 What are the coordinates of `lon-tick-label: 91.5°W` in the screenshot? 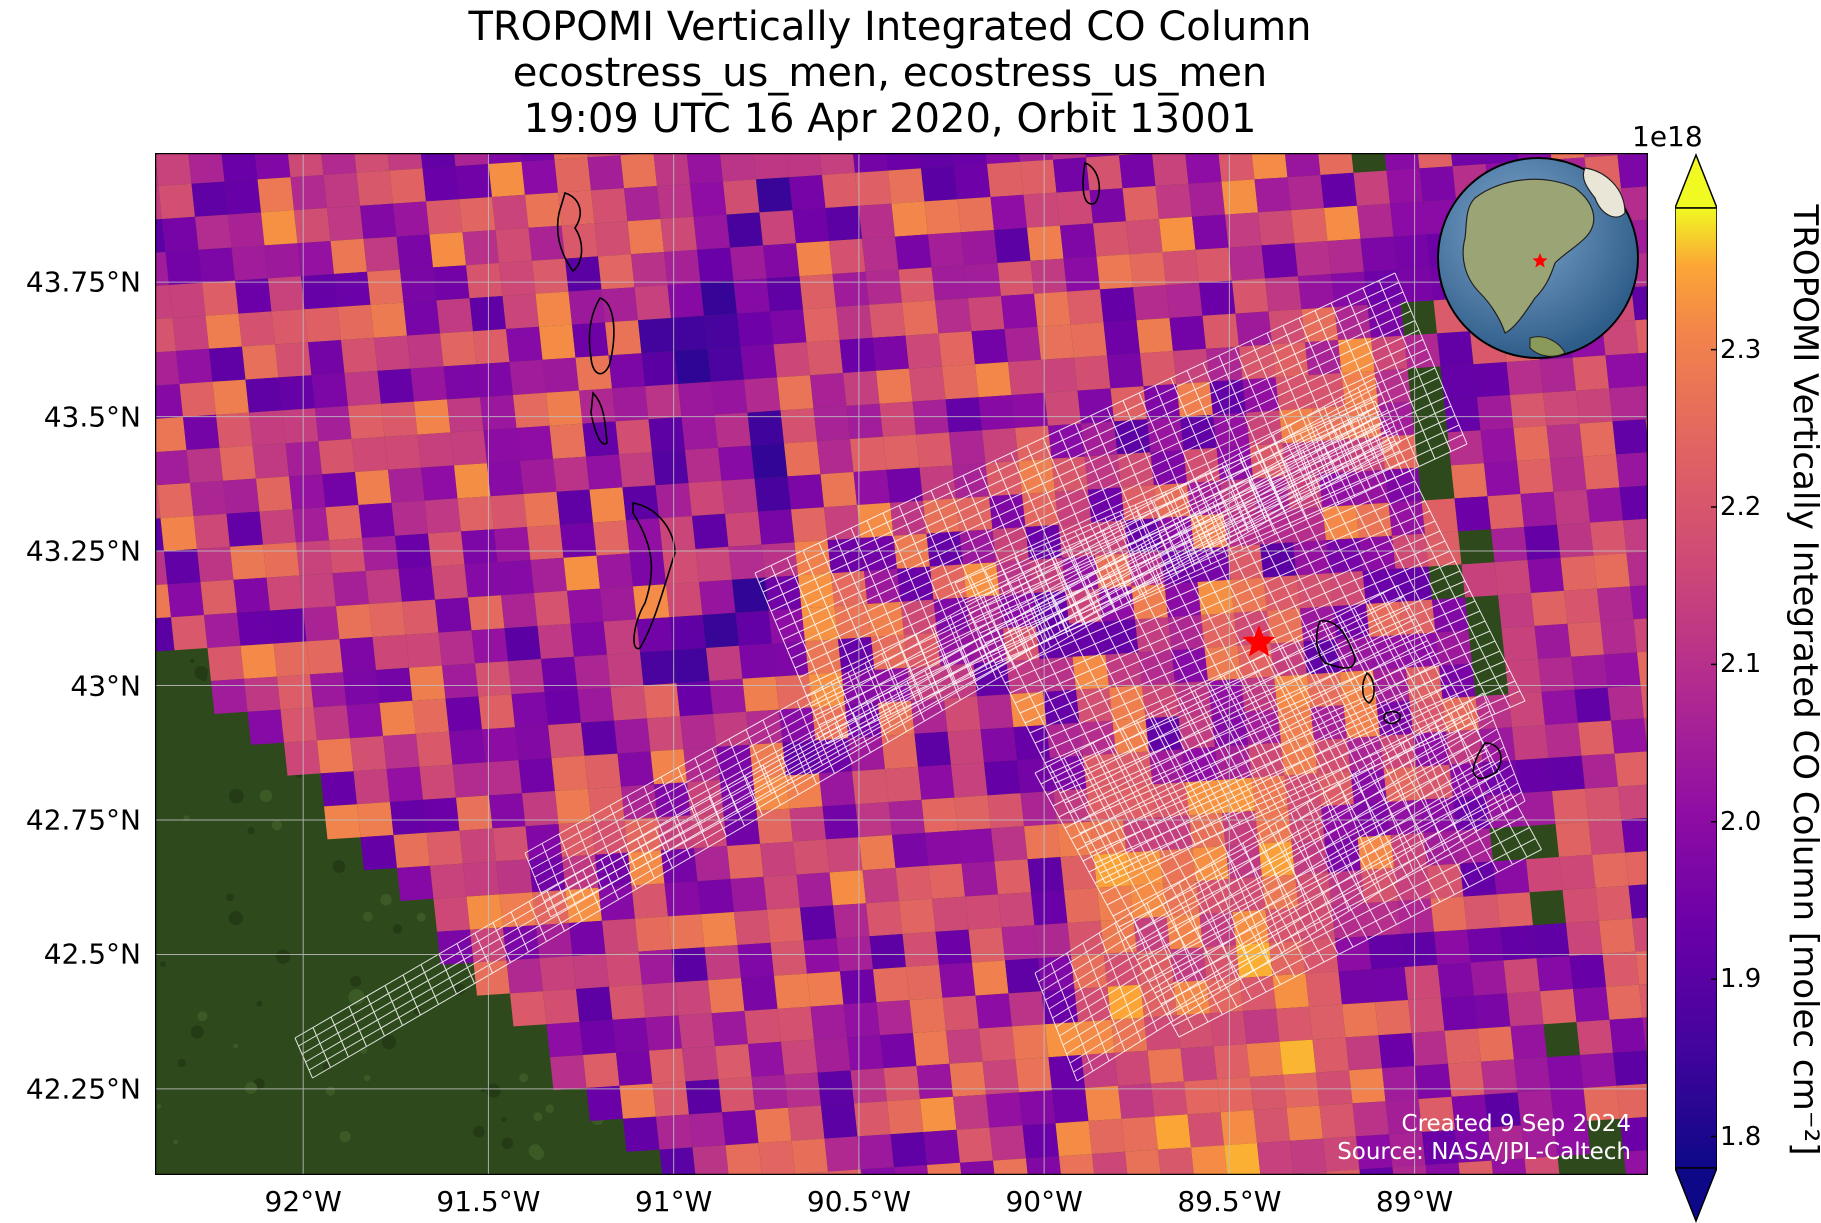 It's located at (488, 1201).